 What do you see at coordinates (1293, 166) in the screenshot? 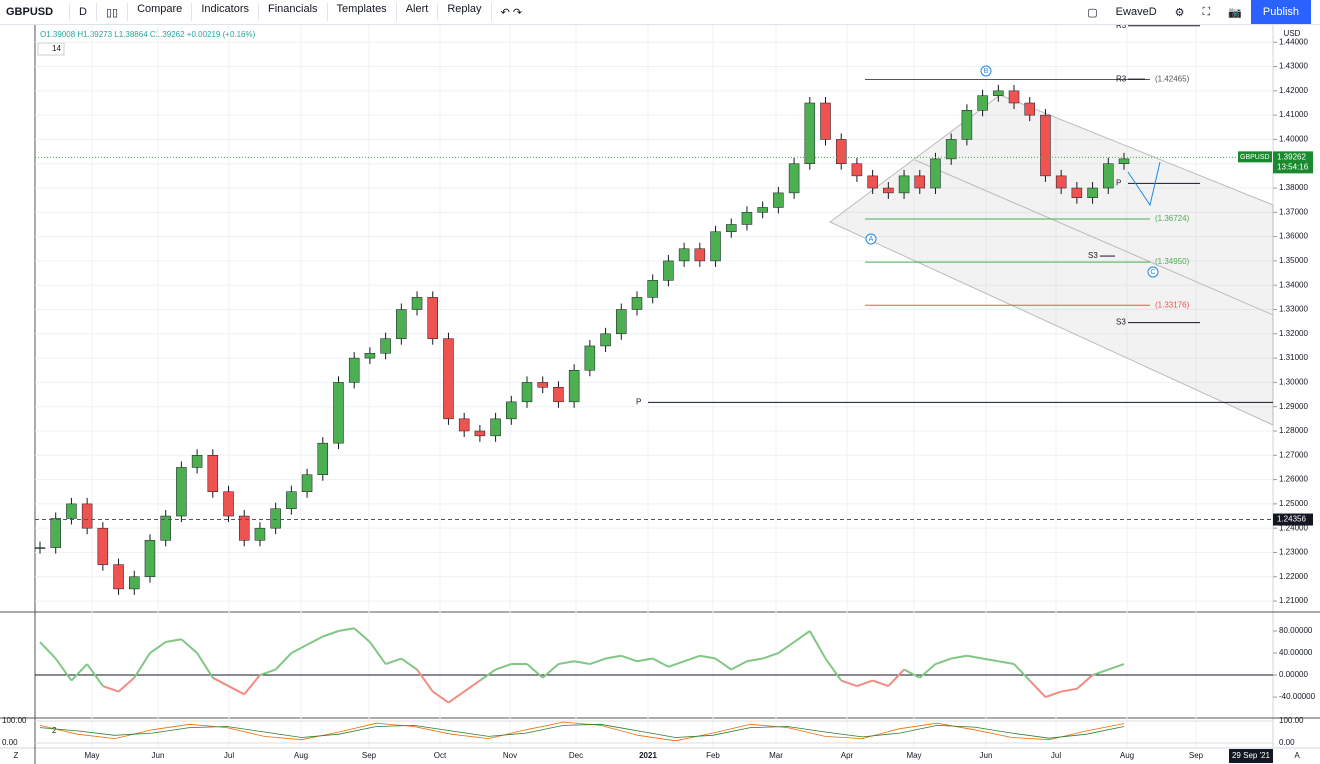
I see `countdown: 13:54:16` at bounding box center [1293, 166].